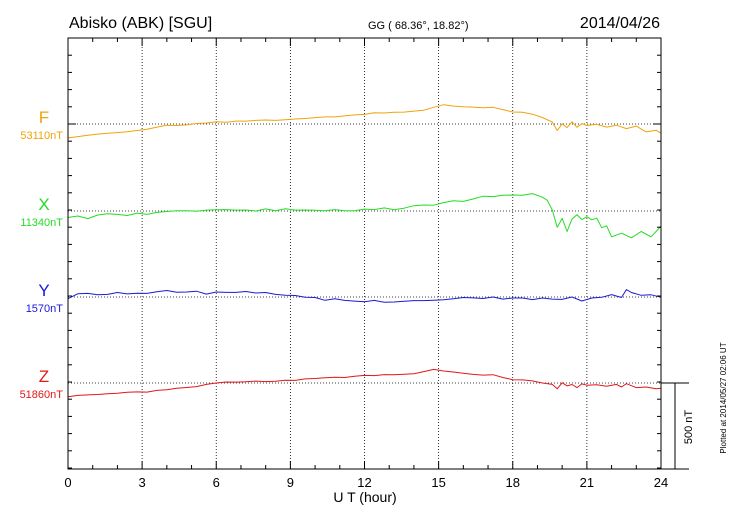  Describe the element at coordinates (43, 290) in the screenshot. I see `series-name-y: Y` at that location.